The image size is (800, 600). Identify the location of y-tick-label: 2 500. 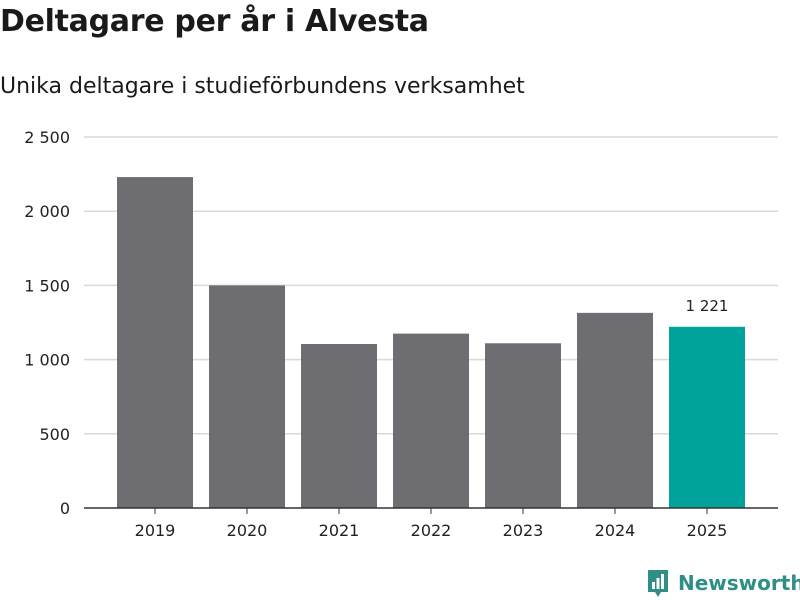
(47, 137).